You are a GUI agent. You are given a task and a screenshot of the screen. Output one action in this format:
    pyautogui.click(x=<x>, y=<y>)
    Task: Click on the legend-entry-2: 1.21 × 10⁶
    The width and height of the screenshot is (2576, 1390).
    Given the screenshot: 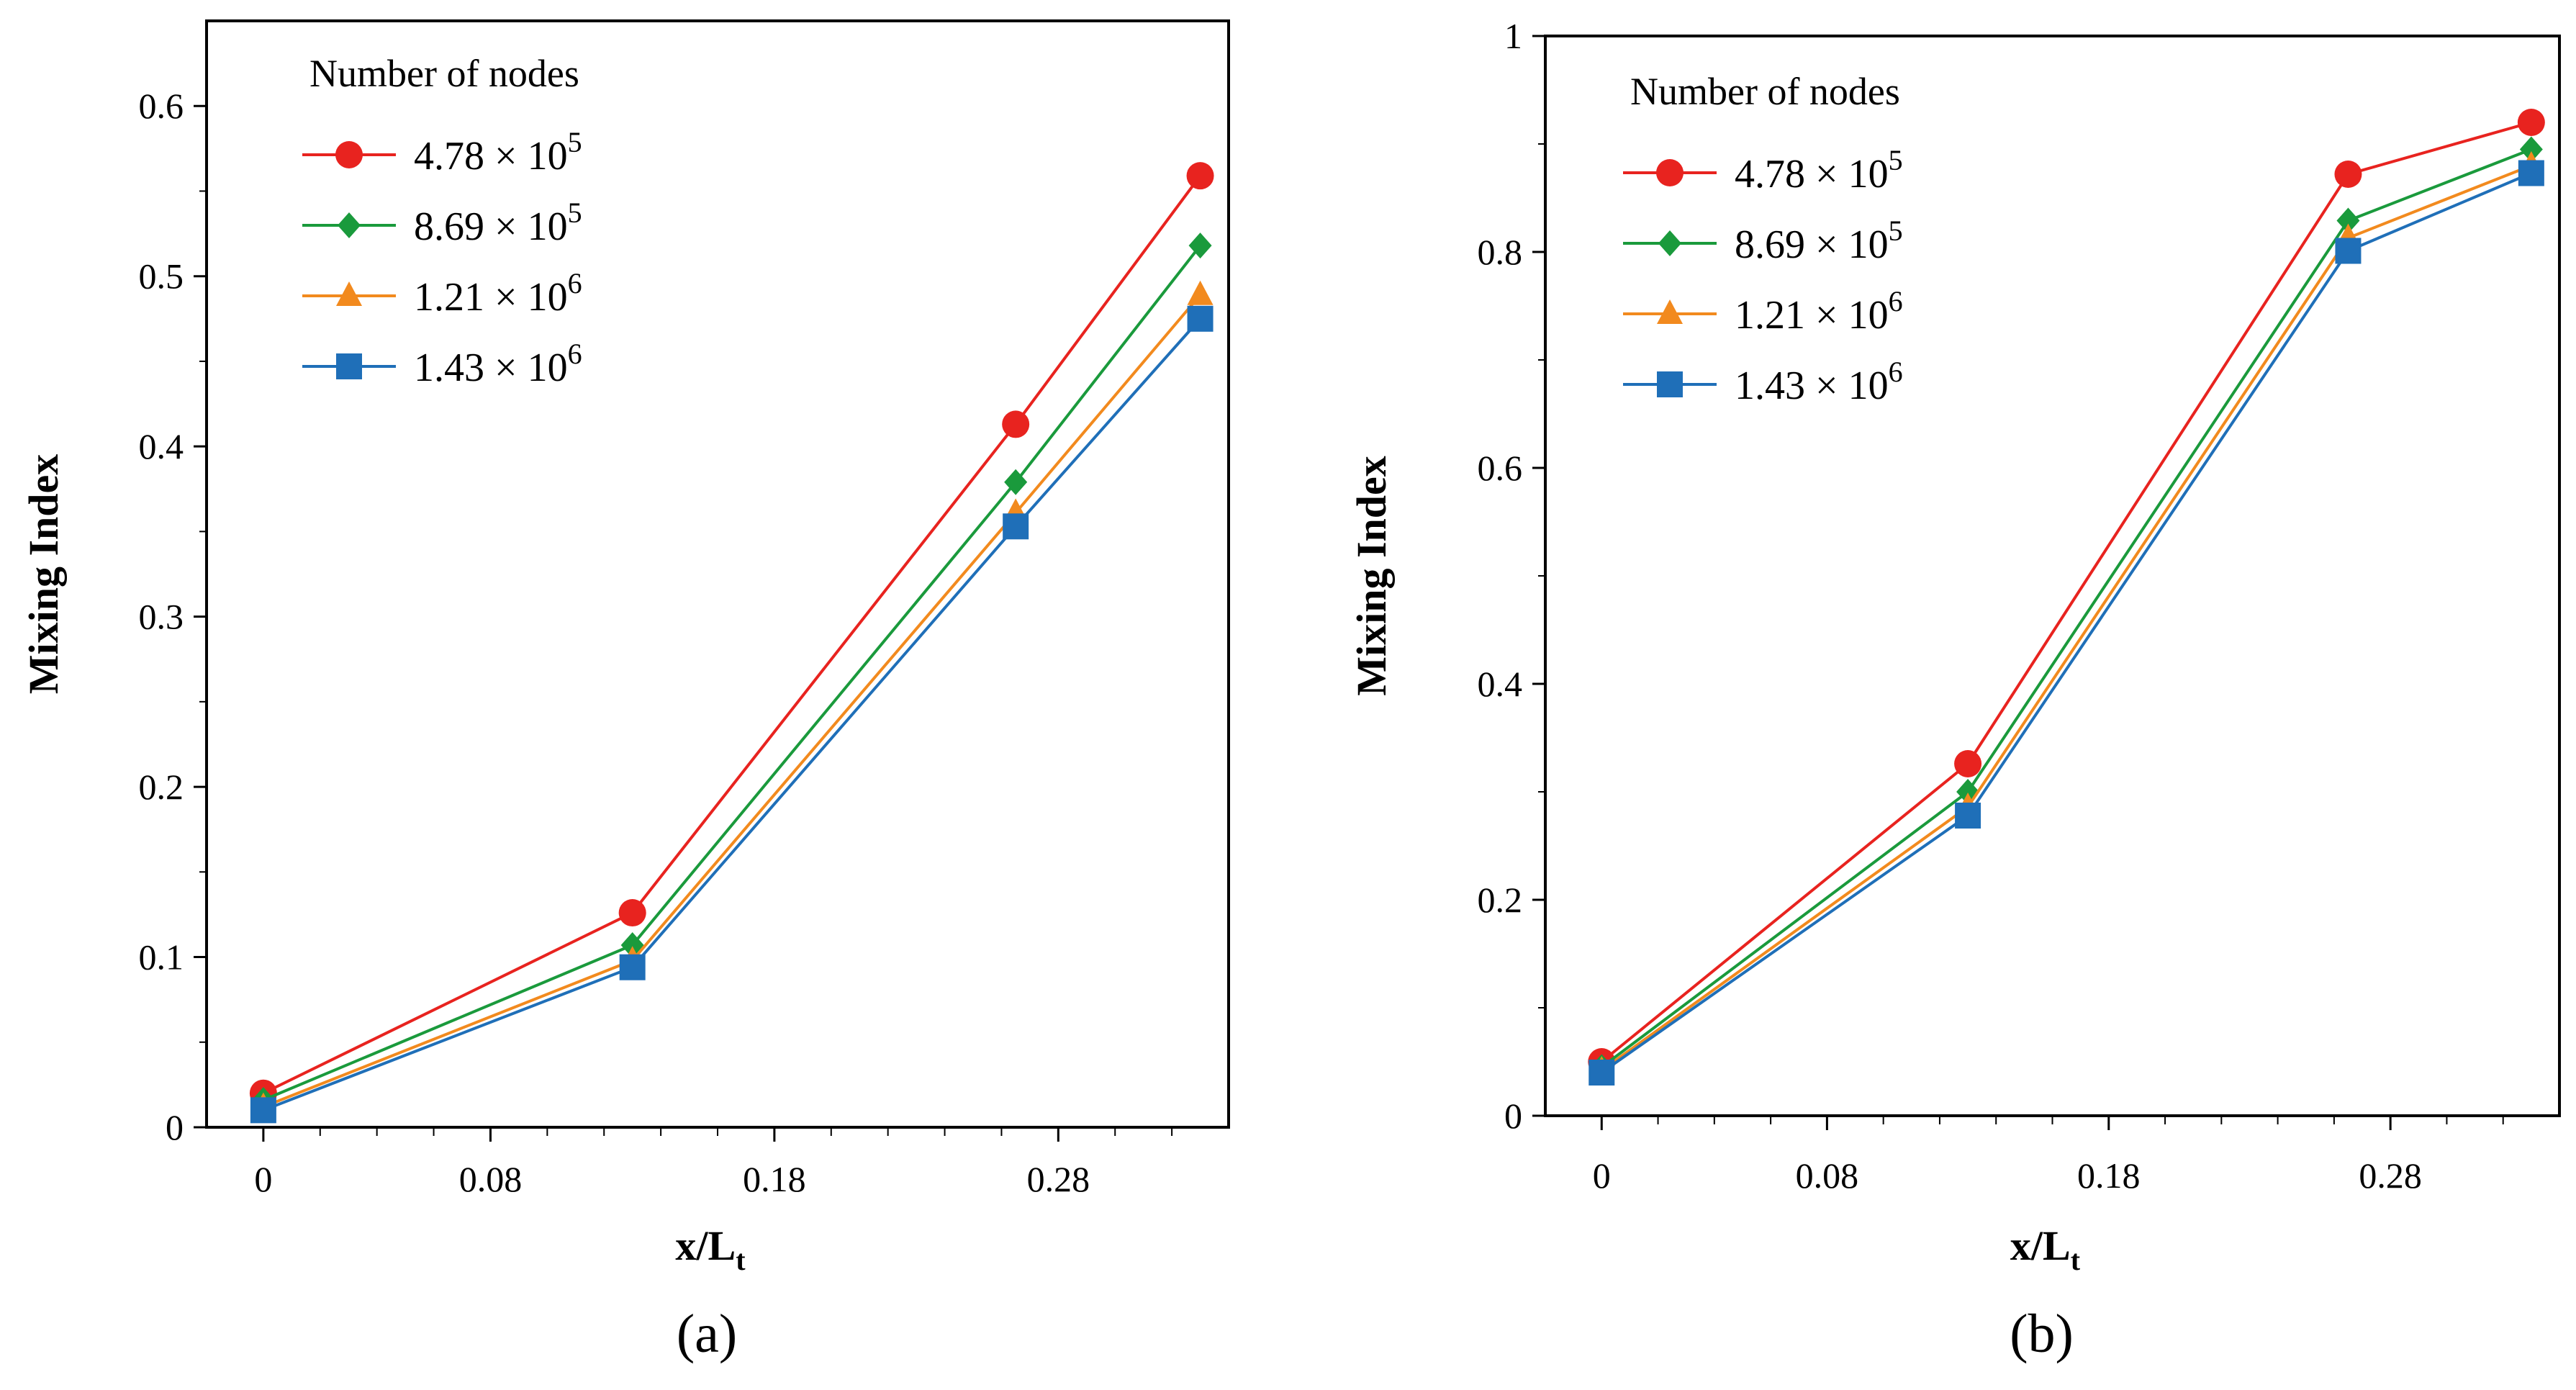 What is the action you would take?
    pyautogui.click(x=498, y=293)
    